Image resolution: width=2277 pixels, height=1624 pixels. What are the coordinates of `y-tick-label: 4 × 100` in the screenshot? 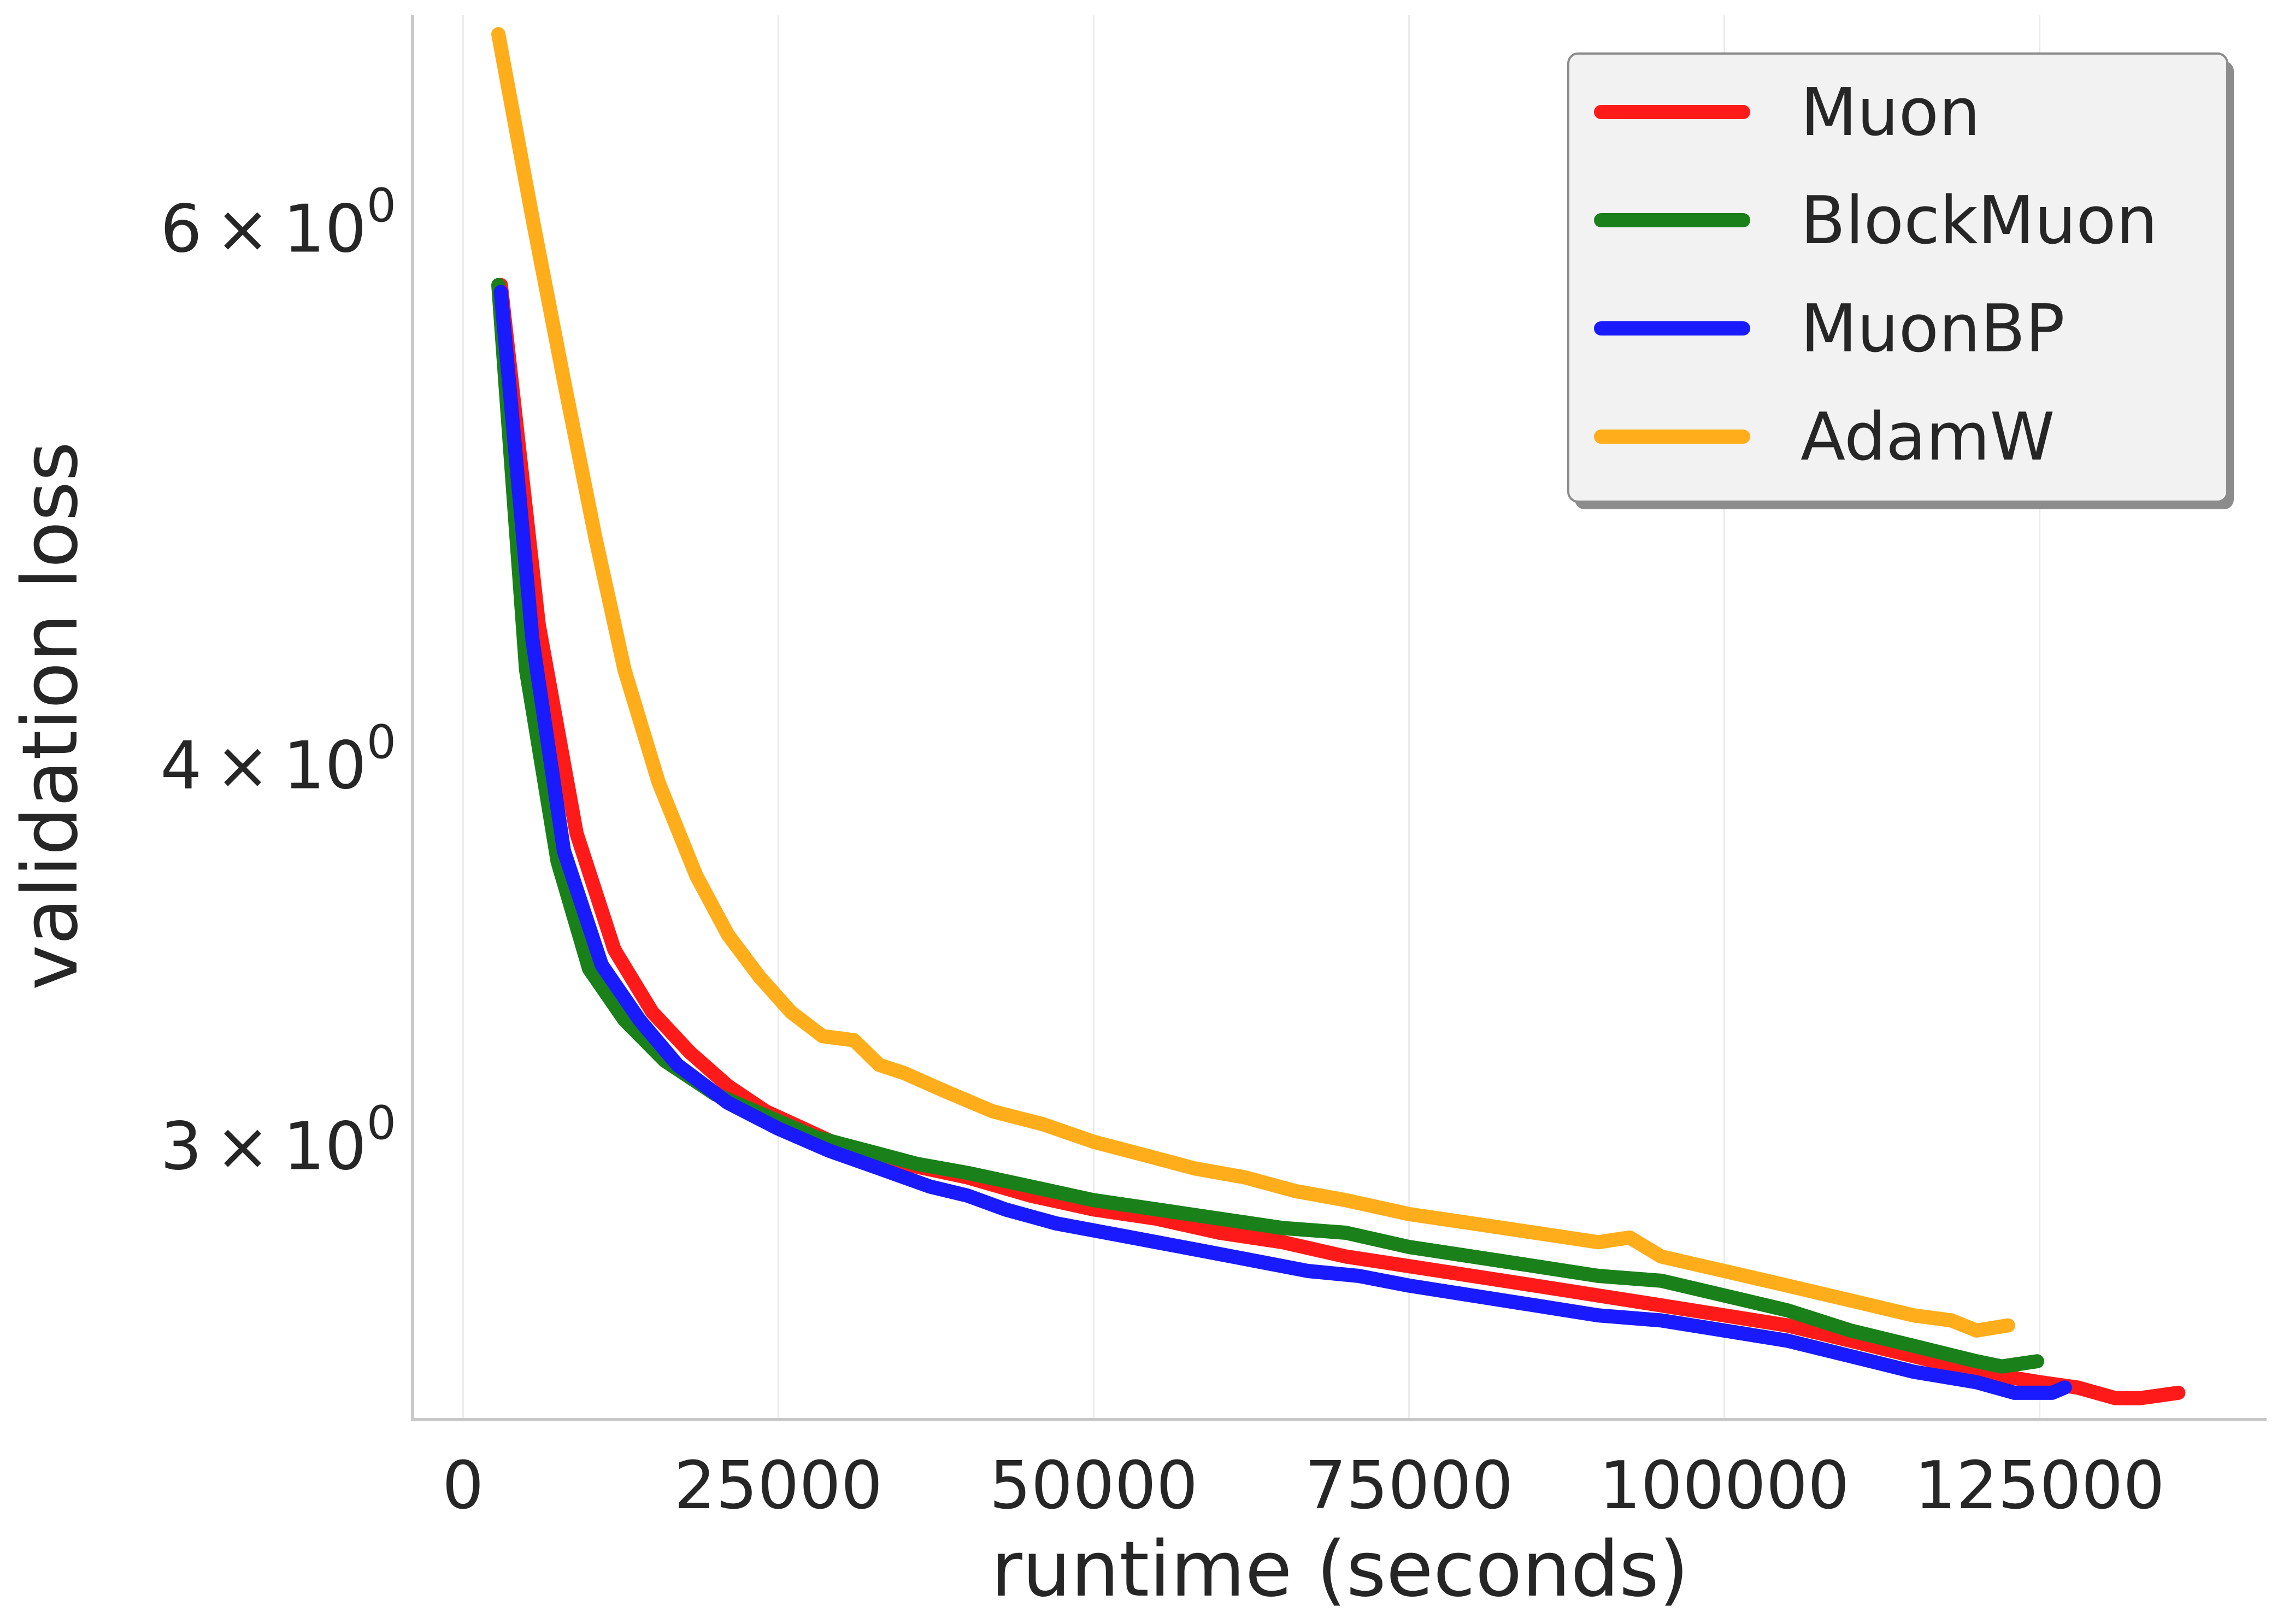 It's located at (278, 760).